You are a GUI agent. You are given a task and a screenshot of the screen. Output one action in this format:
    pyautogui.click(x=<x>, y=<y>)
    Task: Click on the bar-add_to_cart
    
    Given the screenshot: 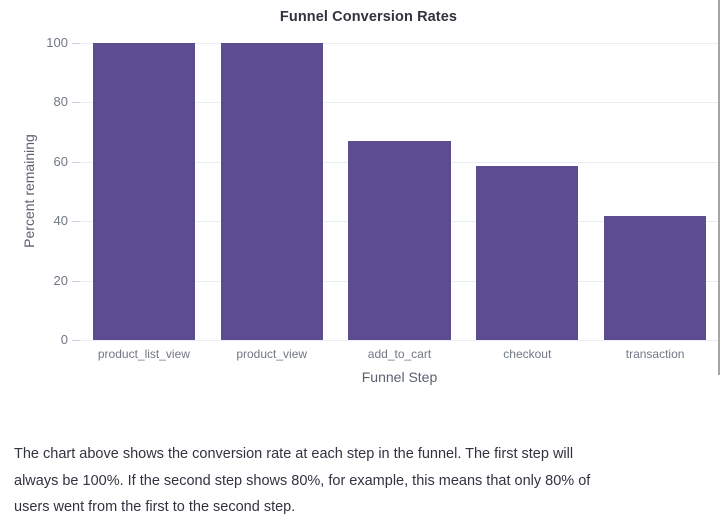 What is the action you would take?
    pyautogui.click(x=399, y=240)
    